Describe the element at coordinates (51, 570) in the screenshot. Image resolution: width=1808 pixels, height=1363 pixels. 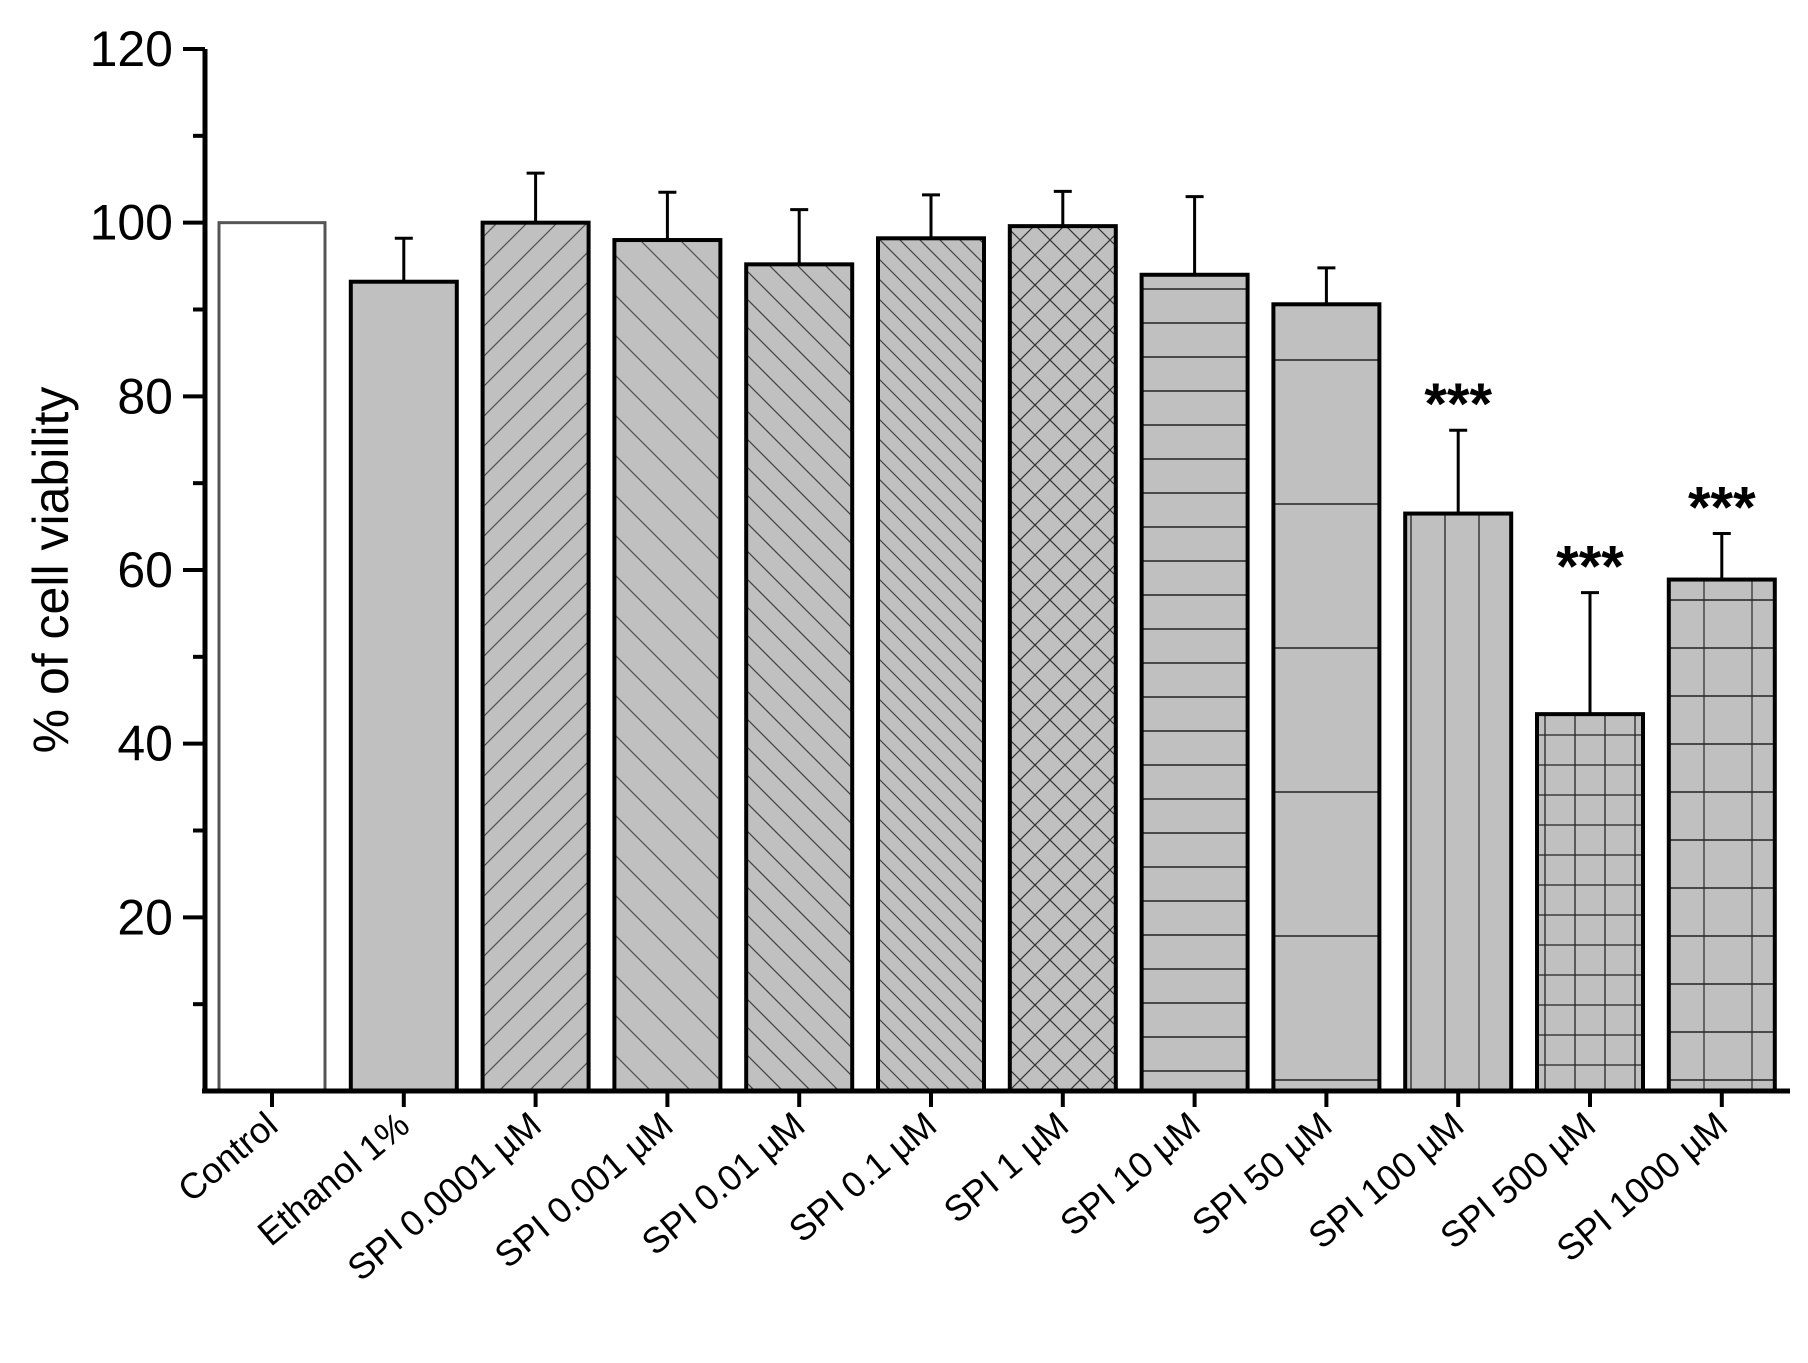
I see `y-axis-title: % of cell viability` at that location.